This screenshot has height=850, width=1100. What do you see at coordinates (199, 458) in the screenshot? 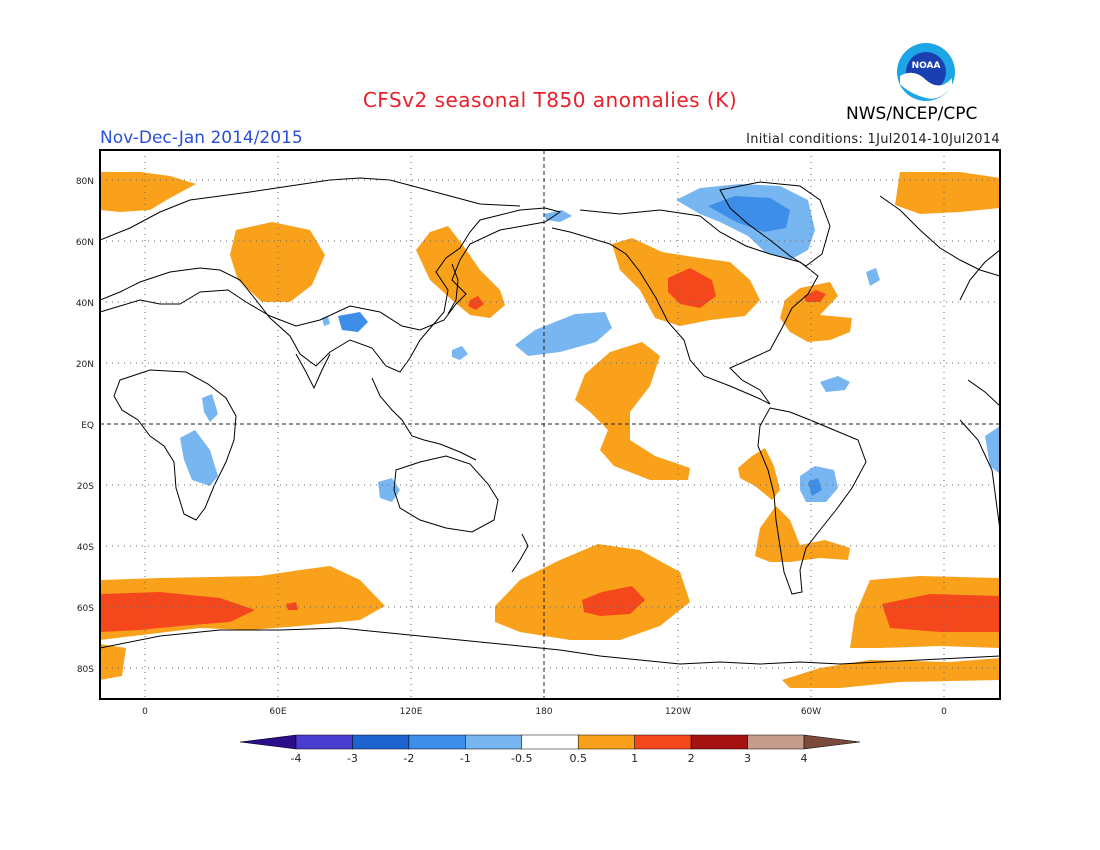
I see `cool-region-east-africa` at bounding box center [199, 458].